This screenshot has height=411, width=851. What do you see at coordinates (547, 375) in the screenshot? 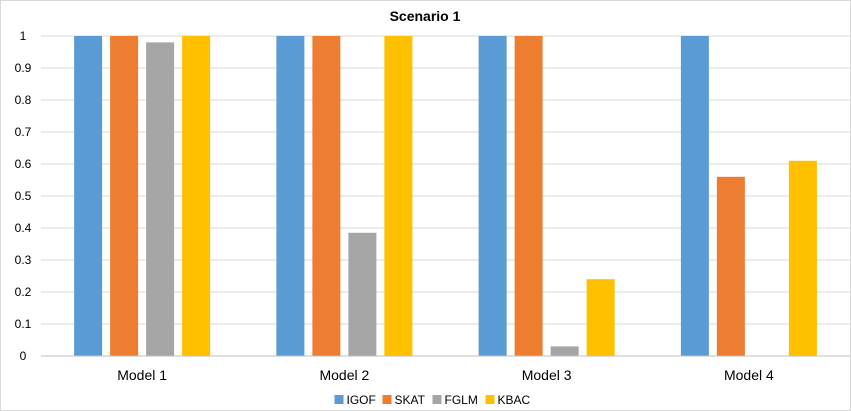
I see `x-category-label: Model 3` at bounding box center [547, 375].